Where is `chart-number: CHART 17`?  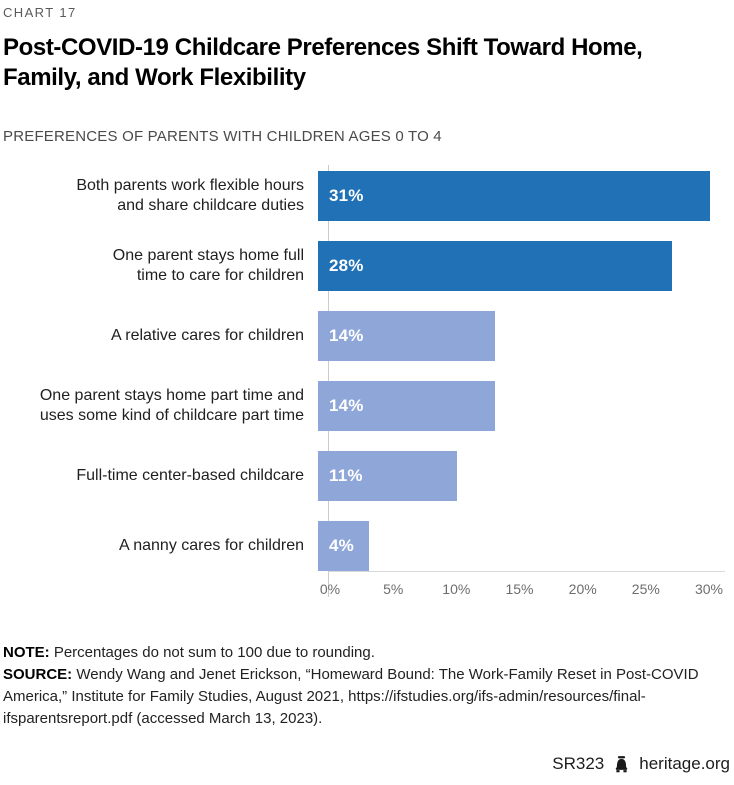 chart-number: CHART 17 is located at coordinates (40, 12).